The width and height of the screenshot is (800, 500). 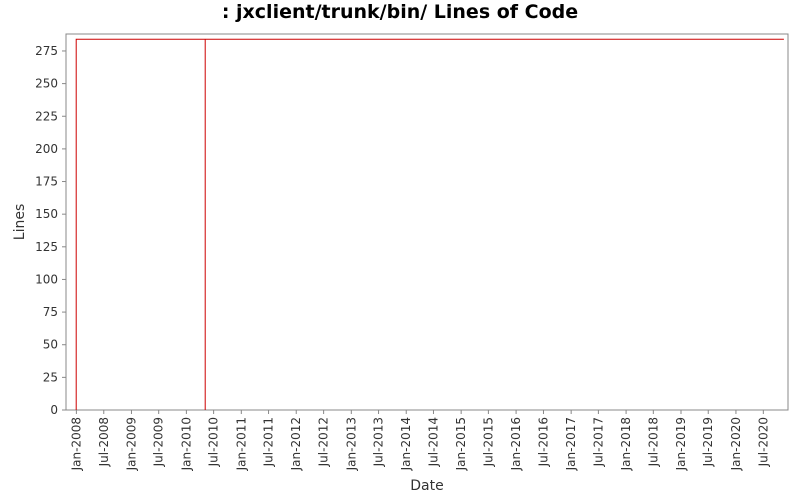 I want to click on x-tick-label: Jul-2012, so click(x=324, y=442).